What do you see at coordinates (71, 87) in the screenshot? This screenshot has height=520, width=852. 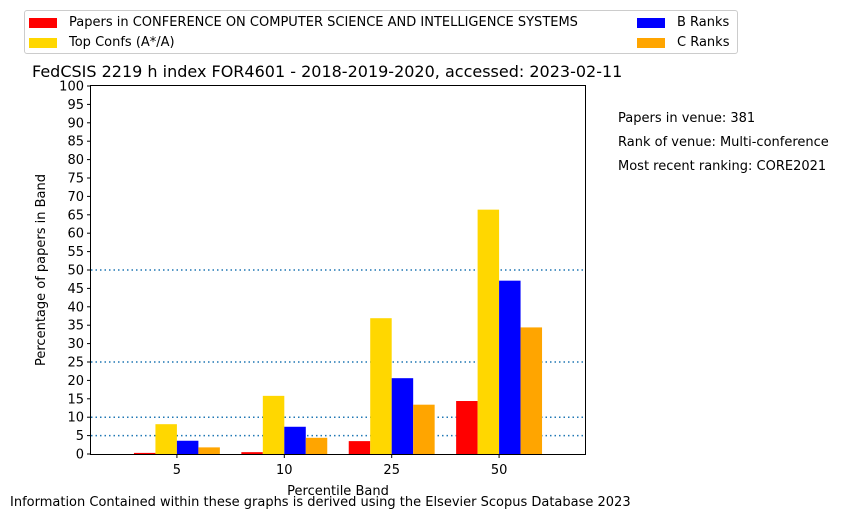 I see `y-tick-label: 100` at bounding box center [71, 87].